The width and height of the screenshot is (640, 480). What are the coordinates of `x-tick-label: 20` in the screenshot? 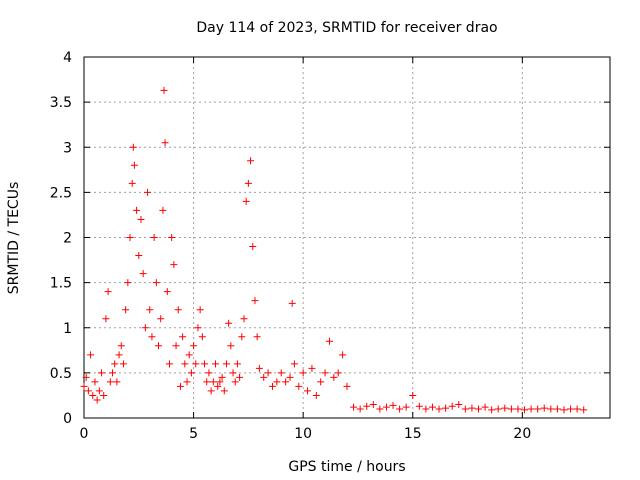 It's located at (522, 434).